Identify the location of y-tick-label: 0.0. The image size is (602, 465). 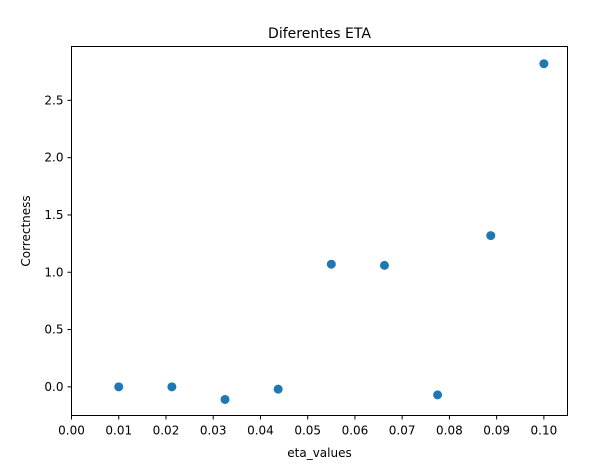
(53, 387).